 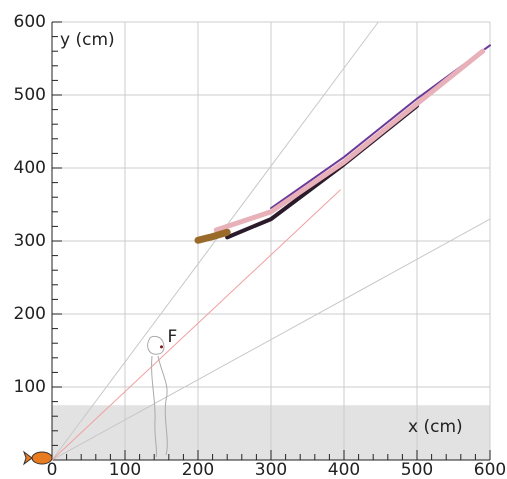 What do you see at coordinates (30, 168) in the screenshot?
I see `y-tick-label: 400` at bounding box center [30, 168].